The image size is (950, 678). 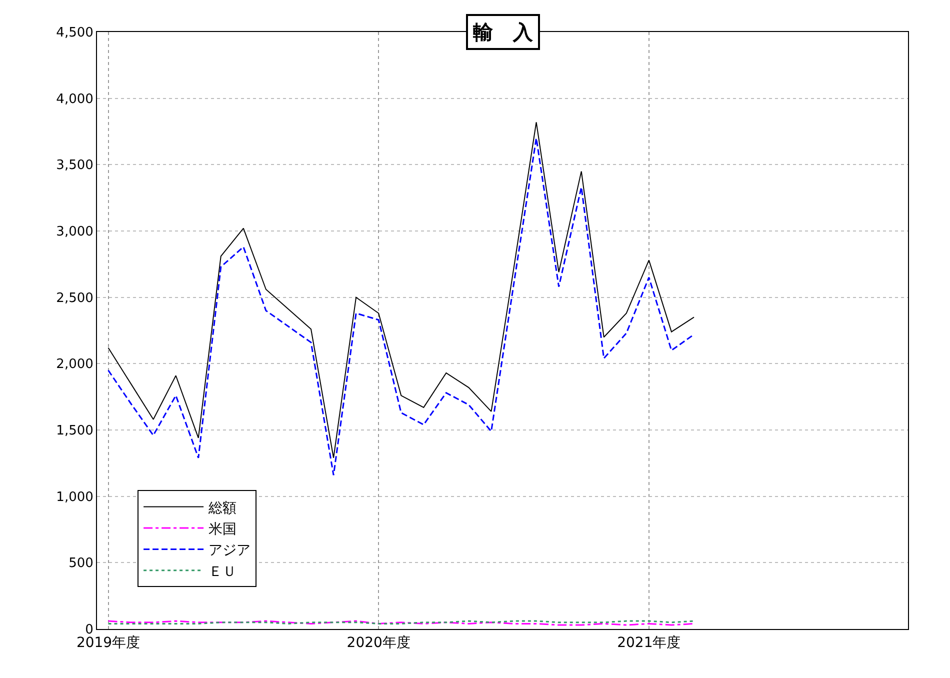 What do you see at coordinates (81, 564) in the screenshot?
I see `y-tick-label: 500` at bounding box center [81, 564].